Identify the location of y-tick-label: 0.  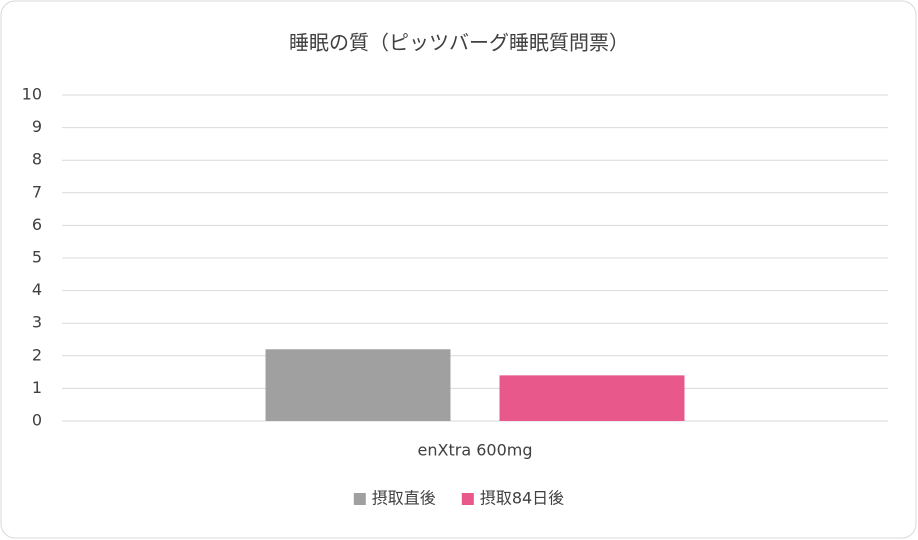
(37, 420).